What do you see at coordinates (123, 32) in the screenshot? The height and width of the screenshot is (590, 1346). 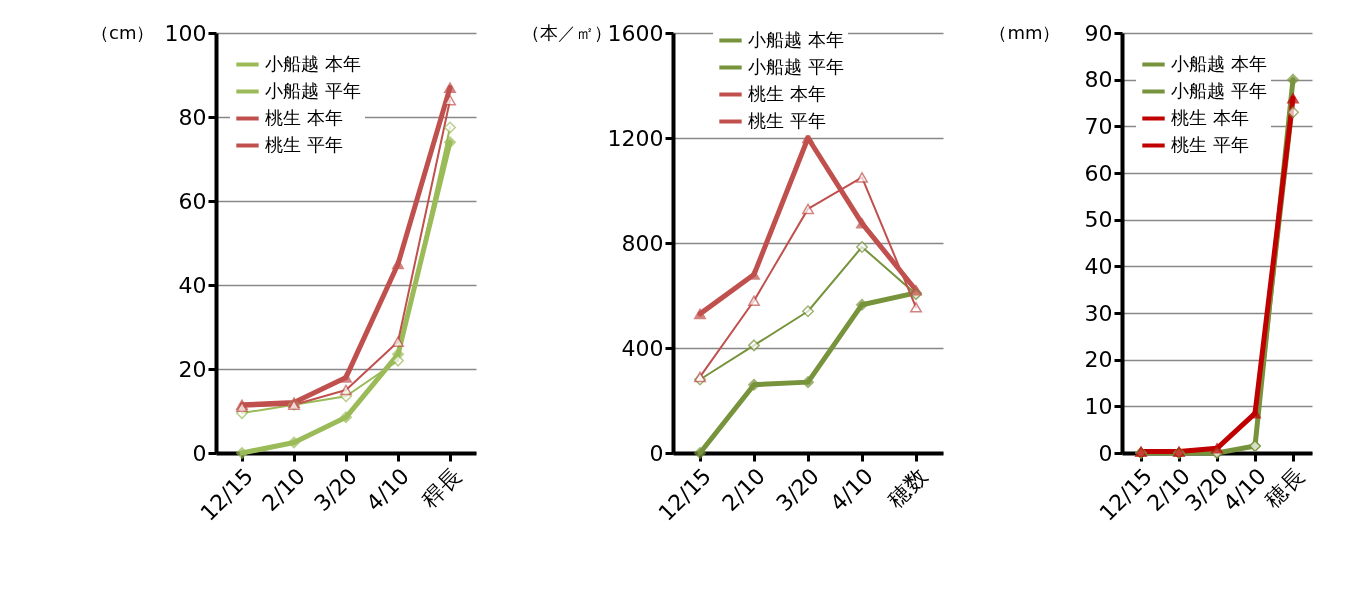 I see `y-axis-title: （cm）` at bounding box center [123, 32].